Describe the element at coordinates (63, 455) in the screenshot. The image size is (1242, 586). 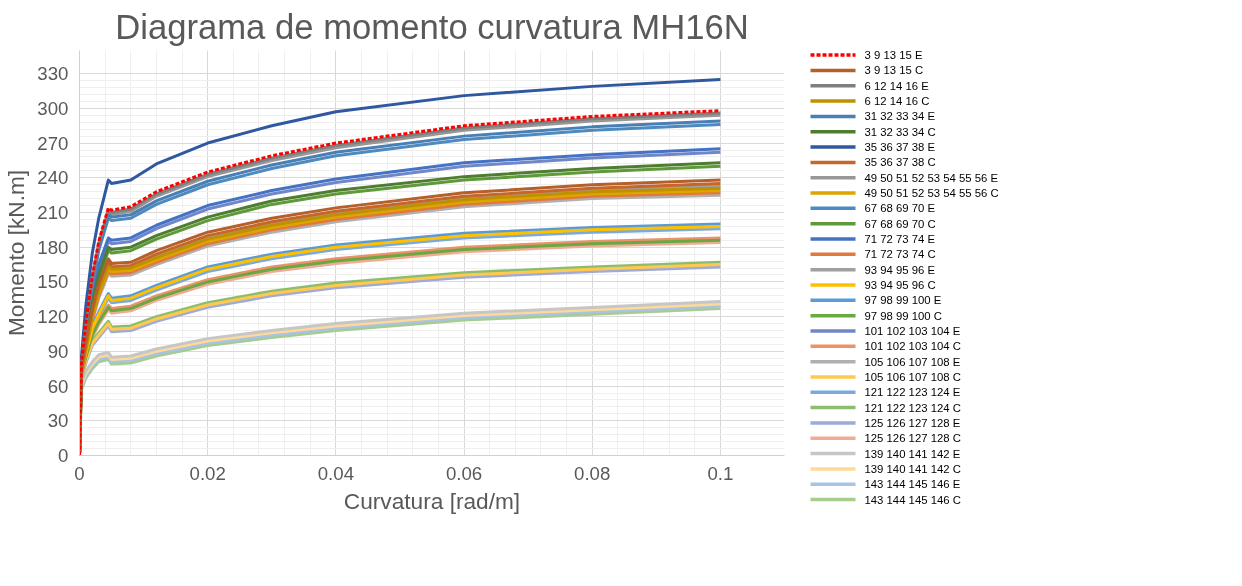
I see `y-tick-label: 0` at that location.